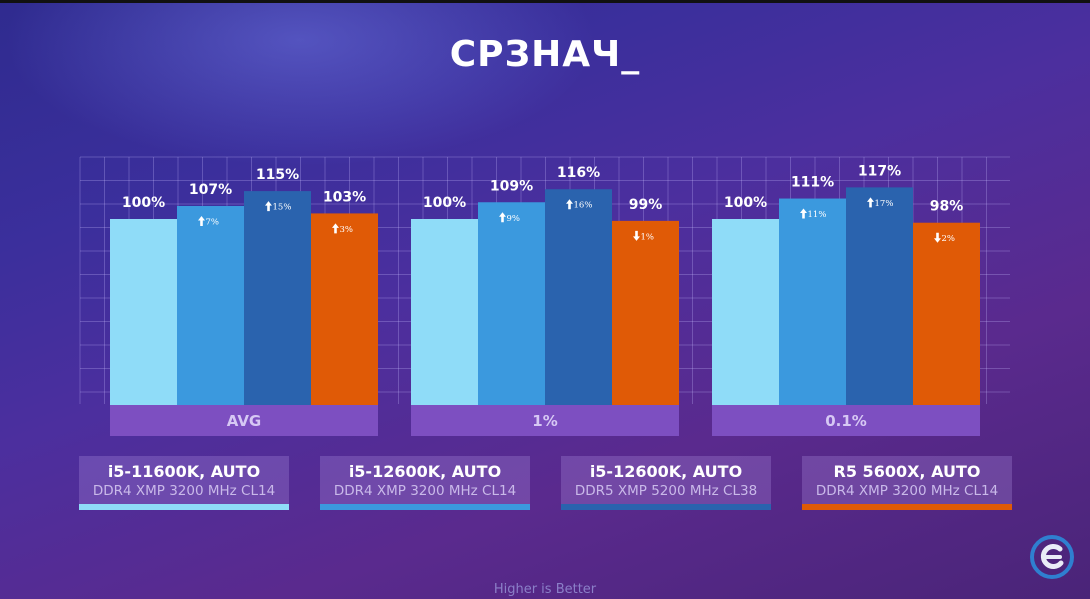 The width and height of the screenshot is (1090, 599). I want to click on legend-item-1: i5-11600K, AUTO DDR4 XMP 3200 MHz CL14, so click(184, 483).